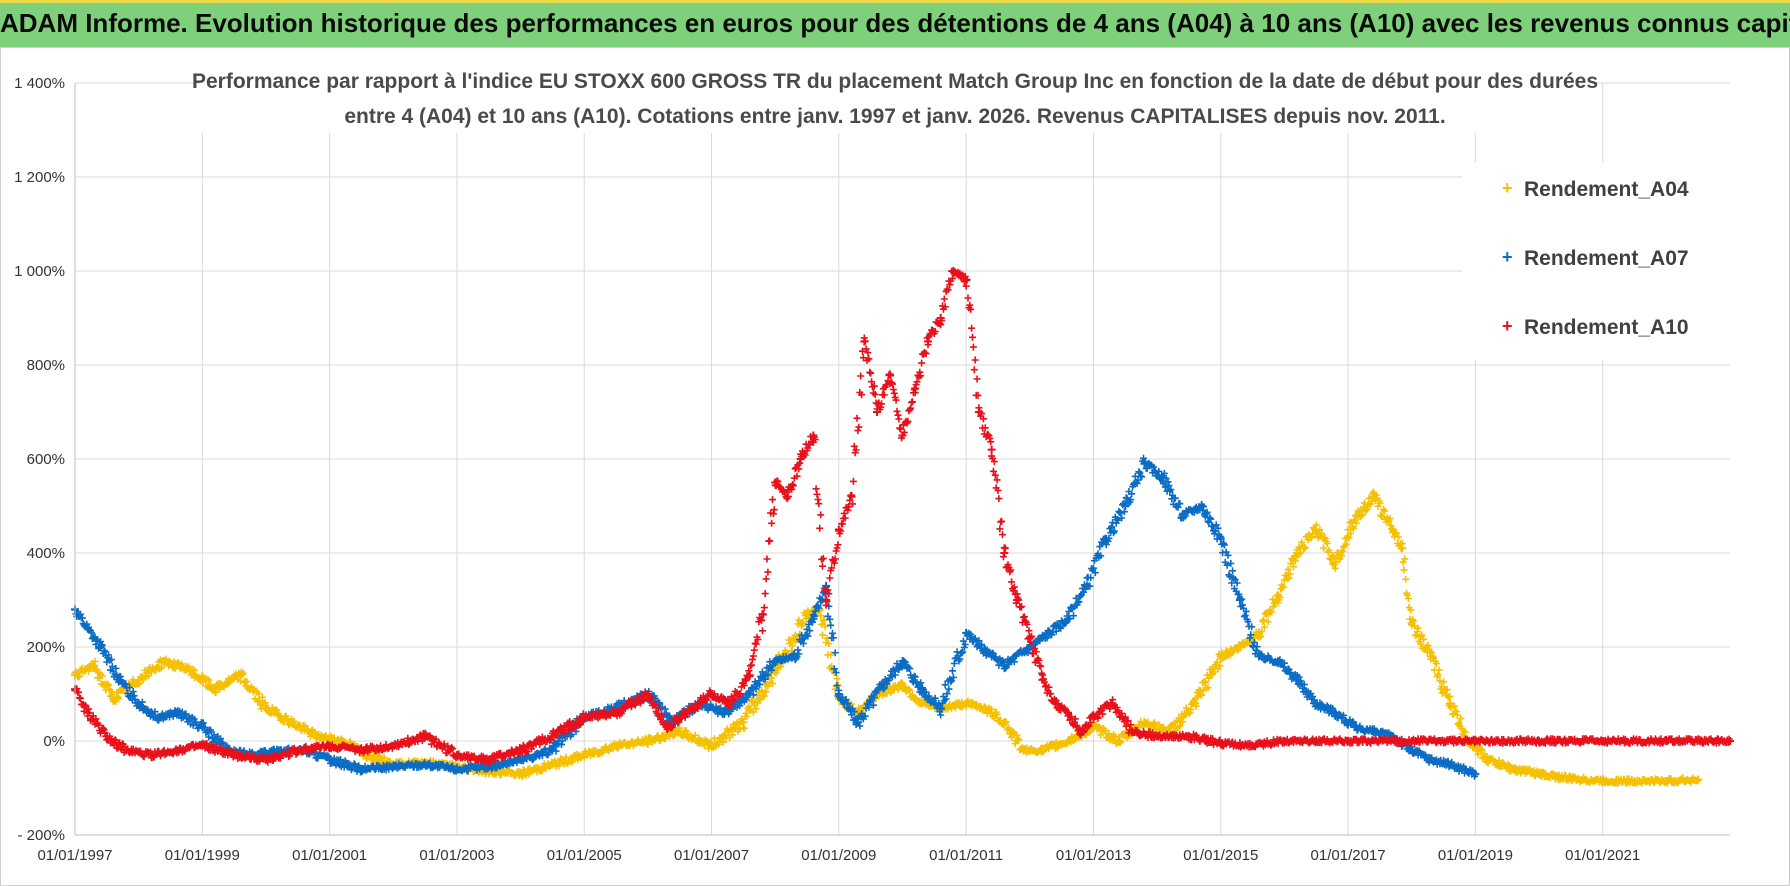  I want to click on x-tick-label: 01/01/2013, so click(1093, 855).